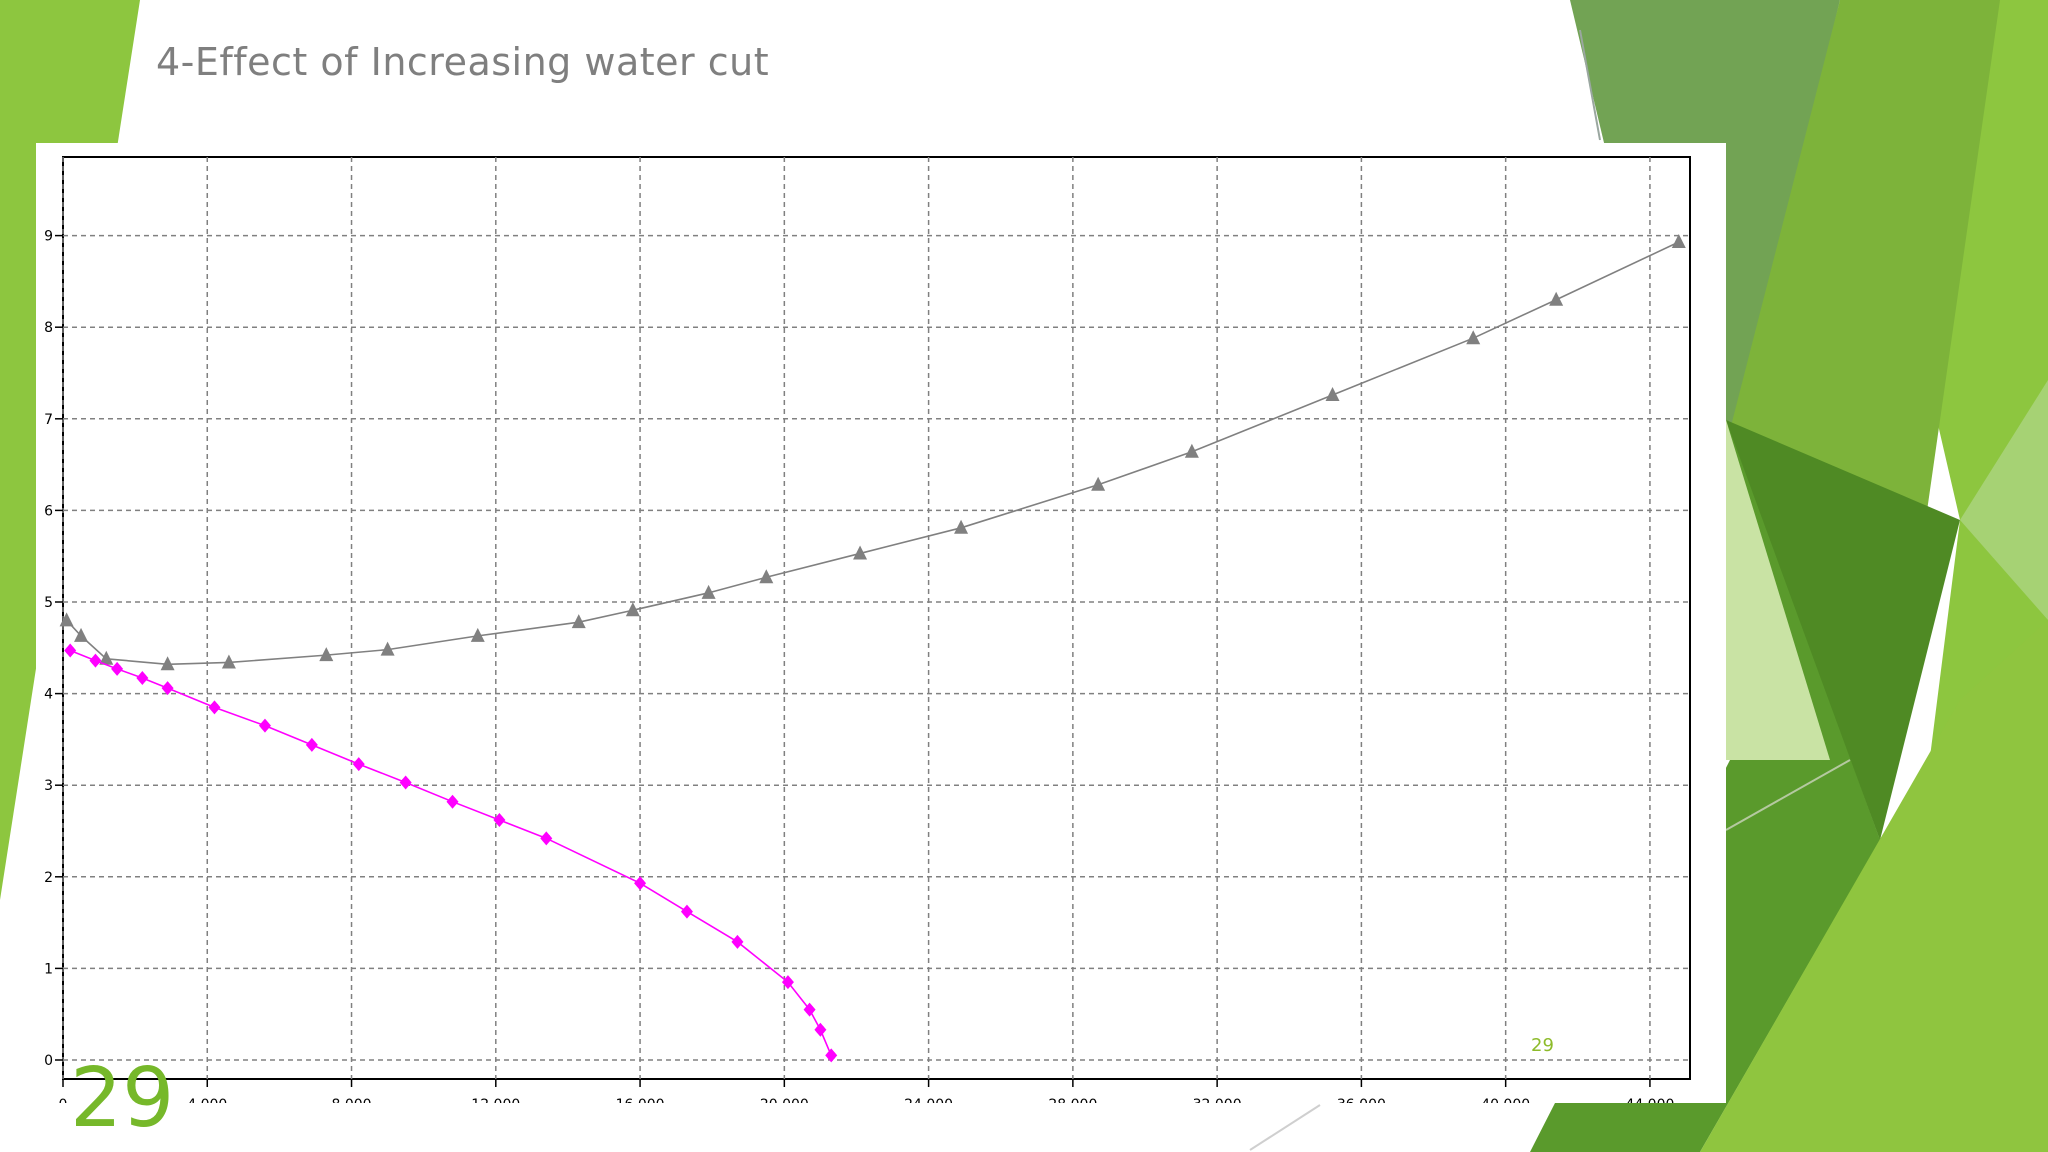  What do you see at coordinates (48, 695) in the screenshot?
I see `y-tick-label: 4` at bounding box center [48, 695].